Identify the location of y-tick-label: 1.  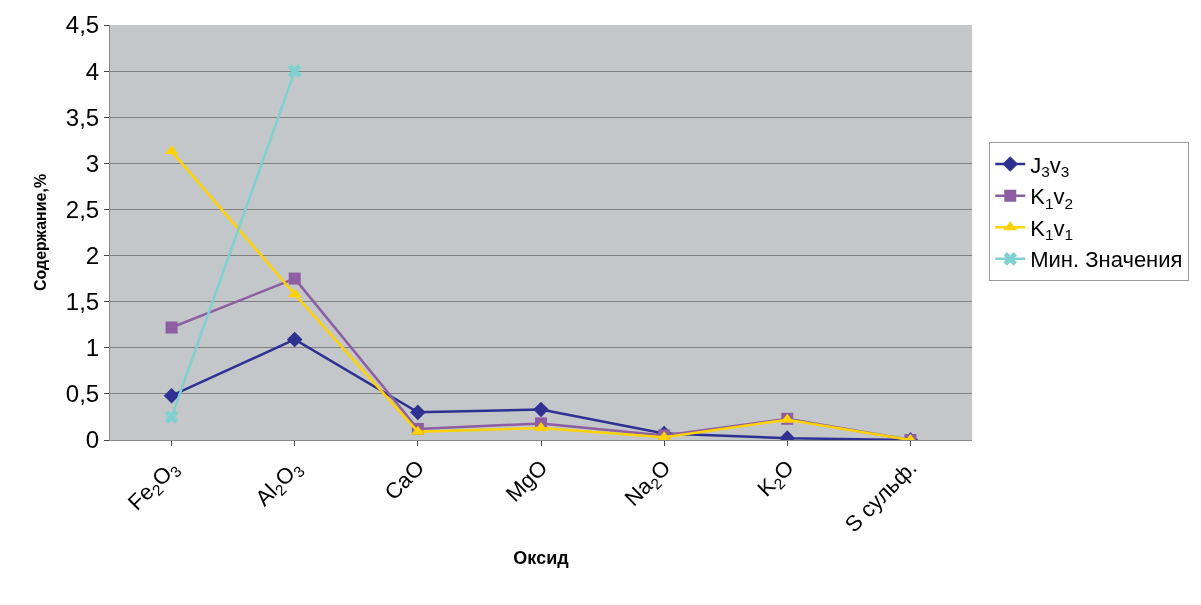
(92, 348).